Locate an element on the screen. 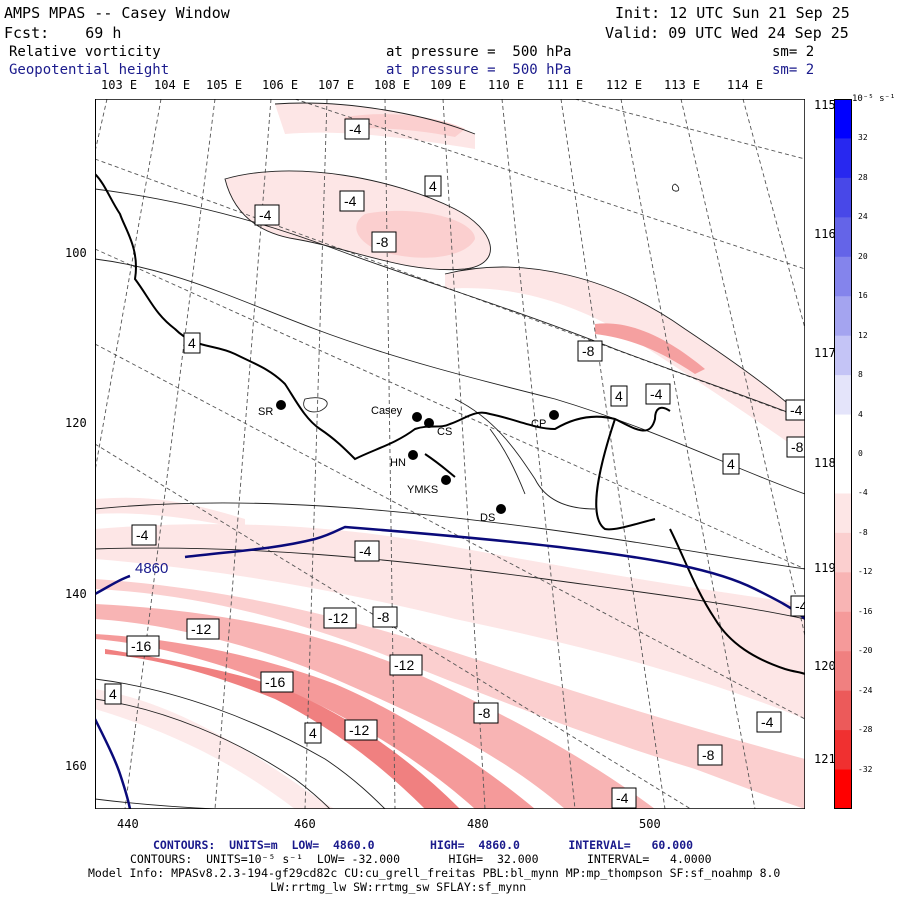 Image resolution: width=900 pixels, height=900 pixels. y-tick: 140 is located at coordinates (76, 594).